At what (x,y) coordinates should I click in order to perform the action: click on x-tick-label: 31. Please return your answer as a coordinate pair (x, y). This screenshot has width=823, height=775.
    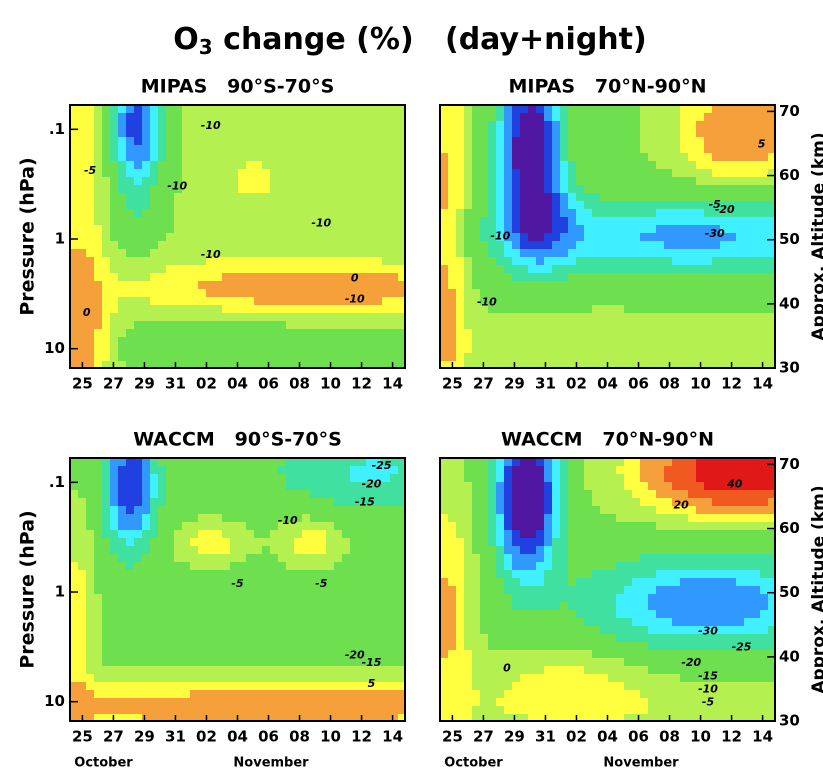
    Looking at the image, I should click on (175, 737).